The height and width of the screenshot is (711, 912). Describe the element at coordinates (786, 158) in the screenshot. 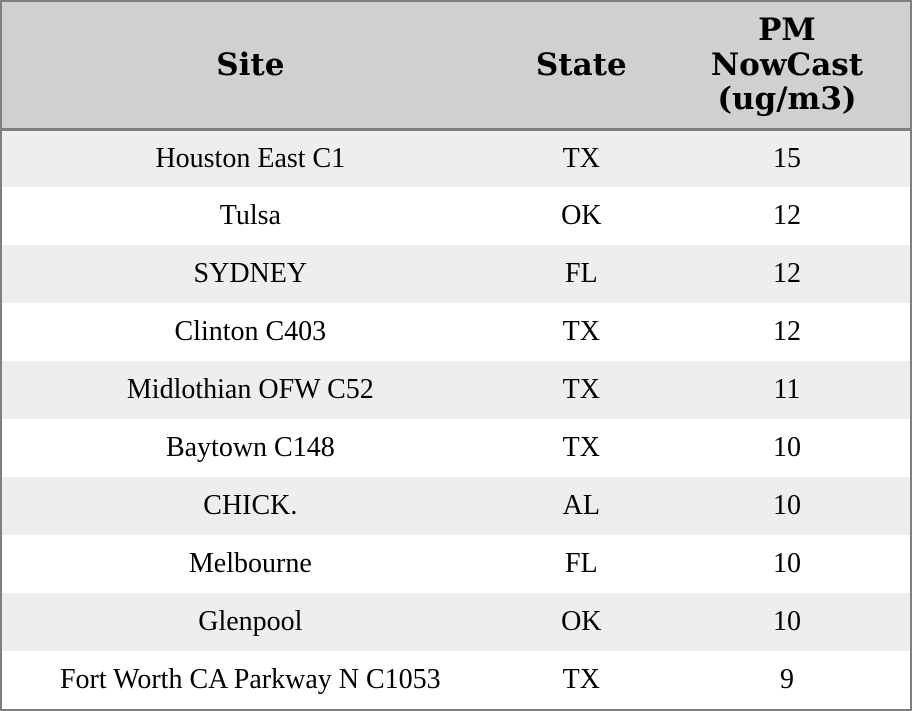

I see `pm-cell: 15` at that location.